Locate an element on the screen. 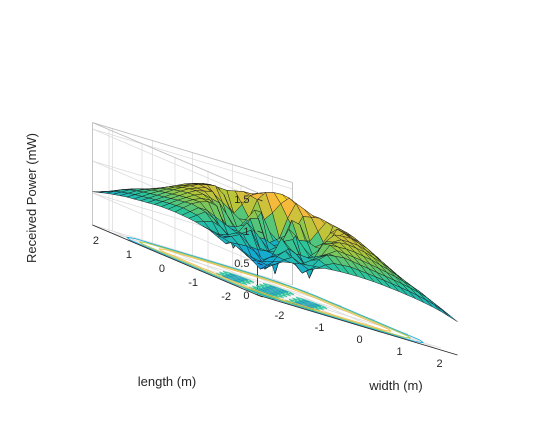 The height and width of the screenshot is (425, 560). floor-contour-line is located at coordinates (275, 290).